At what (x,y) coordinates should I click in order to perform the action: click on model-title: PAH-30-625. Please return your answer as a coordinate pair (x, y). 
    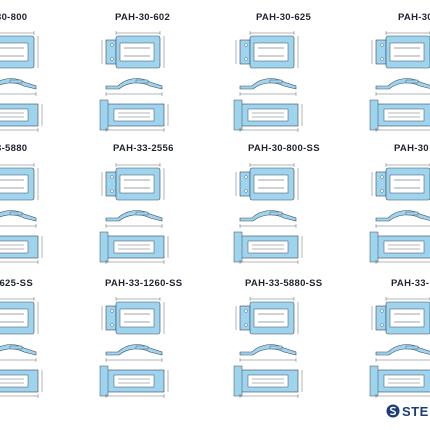
    Looking at the image, I should click on (284, 17).